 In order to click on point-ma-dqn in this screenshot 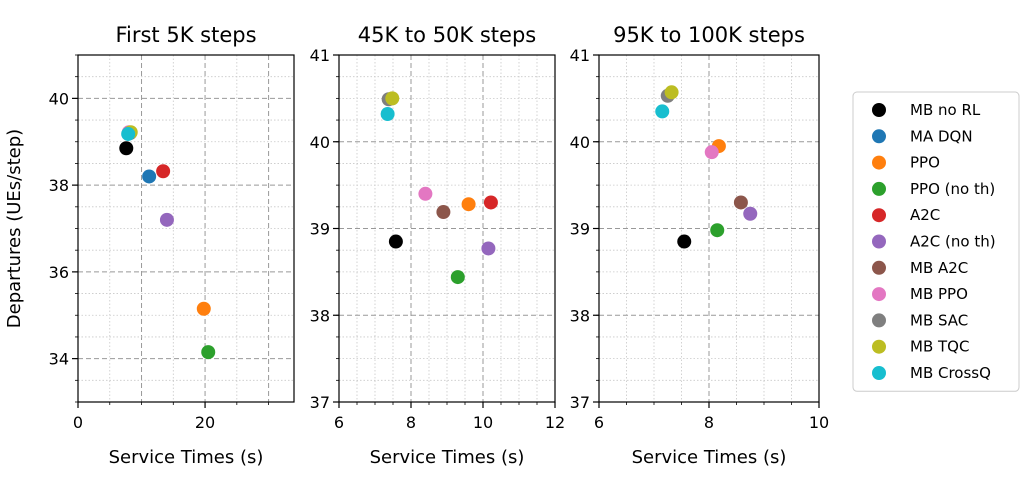, I will do `click(149, 176)`.